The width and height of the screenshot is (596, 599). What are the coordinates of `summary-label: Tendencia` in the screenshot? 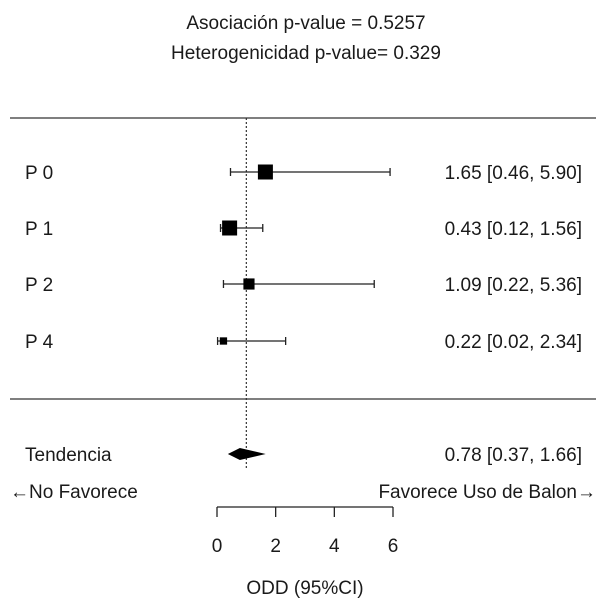 It's located at (68, 455).